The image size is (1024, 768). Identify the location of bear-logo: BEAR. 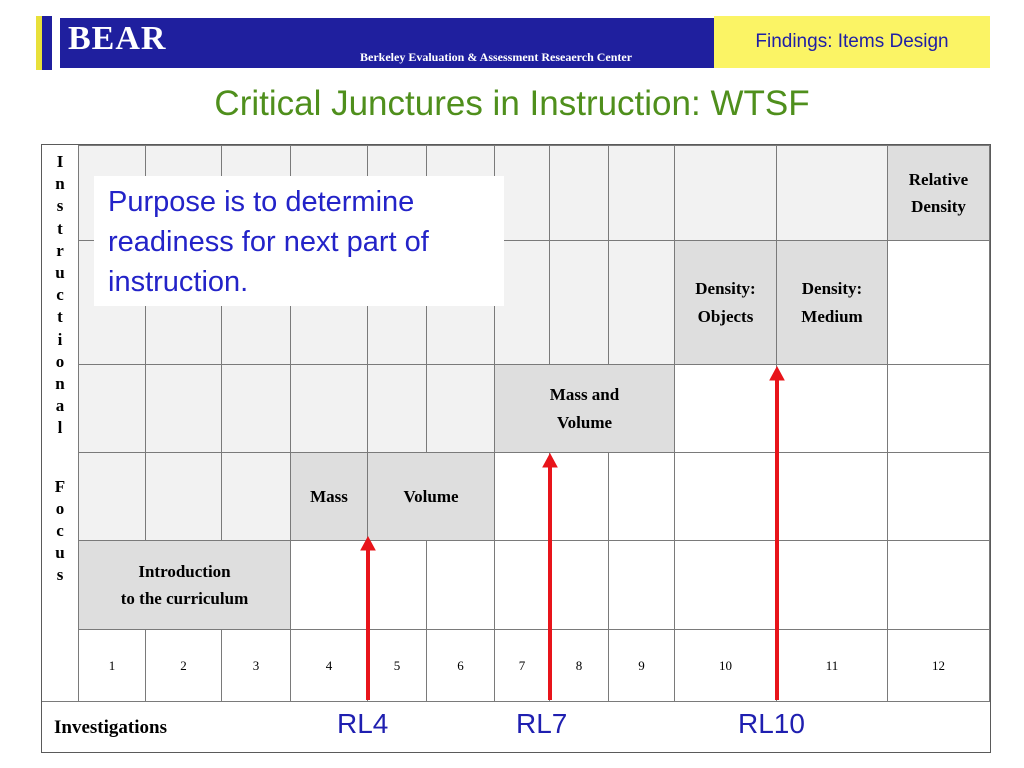
(117, 38).